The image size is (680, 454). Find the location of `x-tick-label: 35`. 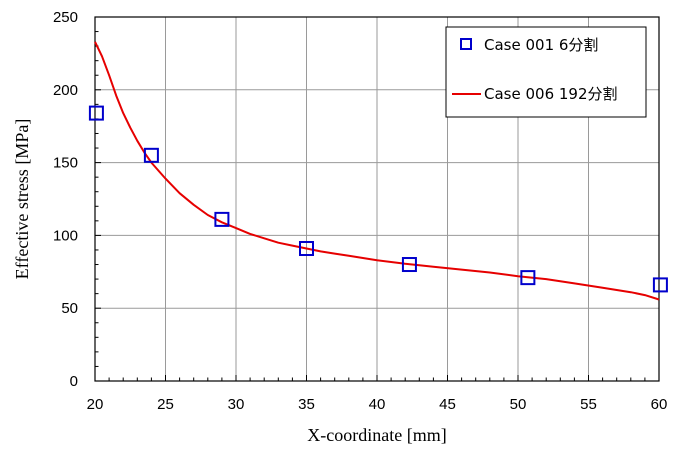

x-tick-label: 35 is located at coordinates (306, 404).